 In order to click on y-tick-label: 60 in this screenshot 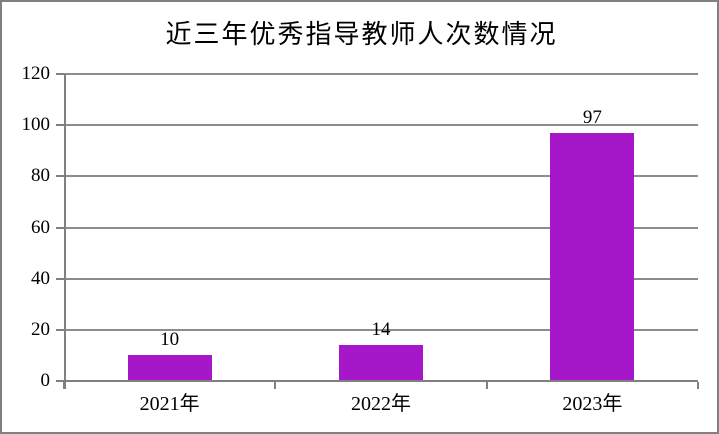, I will do `click(40, 227)`.